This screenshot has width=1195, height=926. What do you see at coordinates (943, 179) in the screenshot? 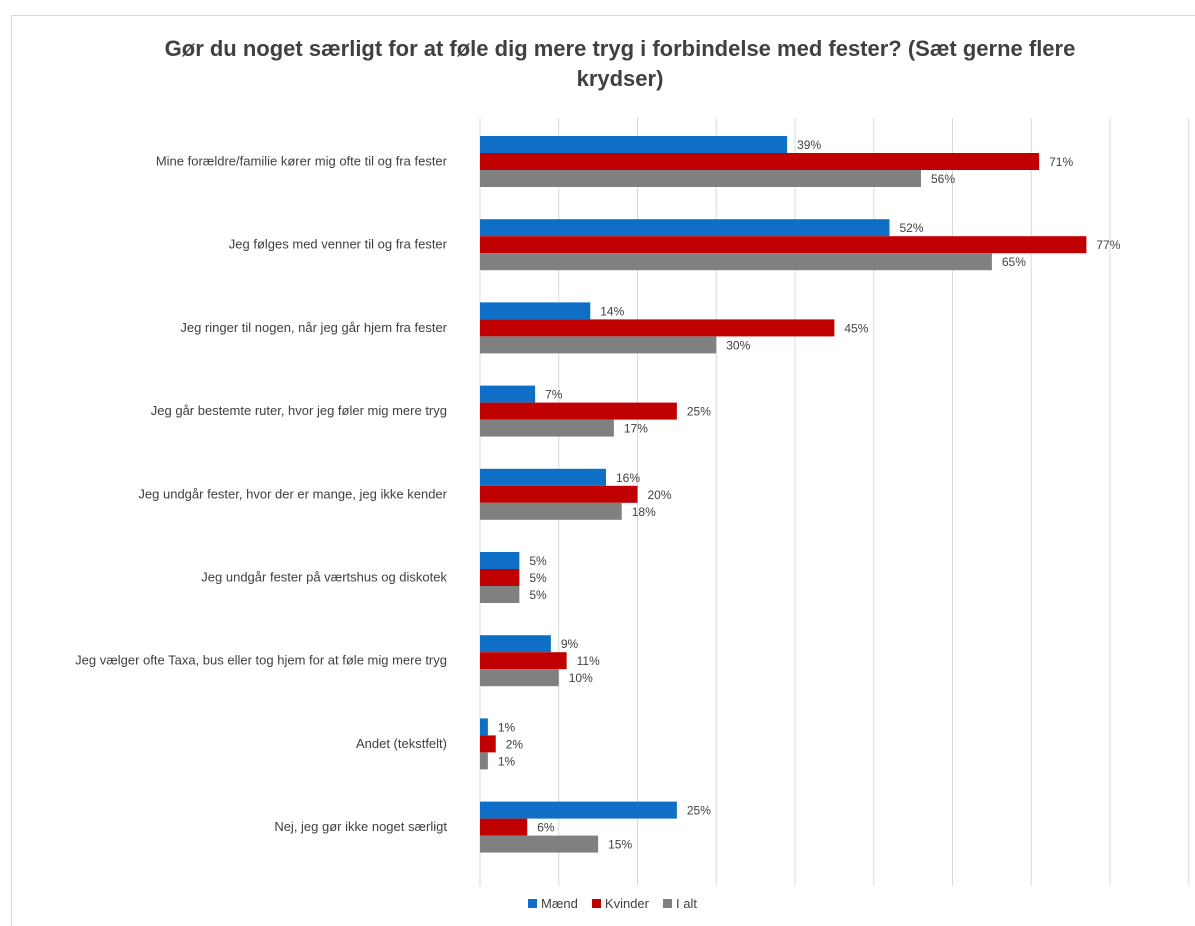
I see `data-label: 56%` at bounding box center [943, 179].